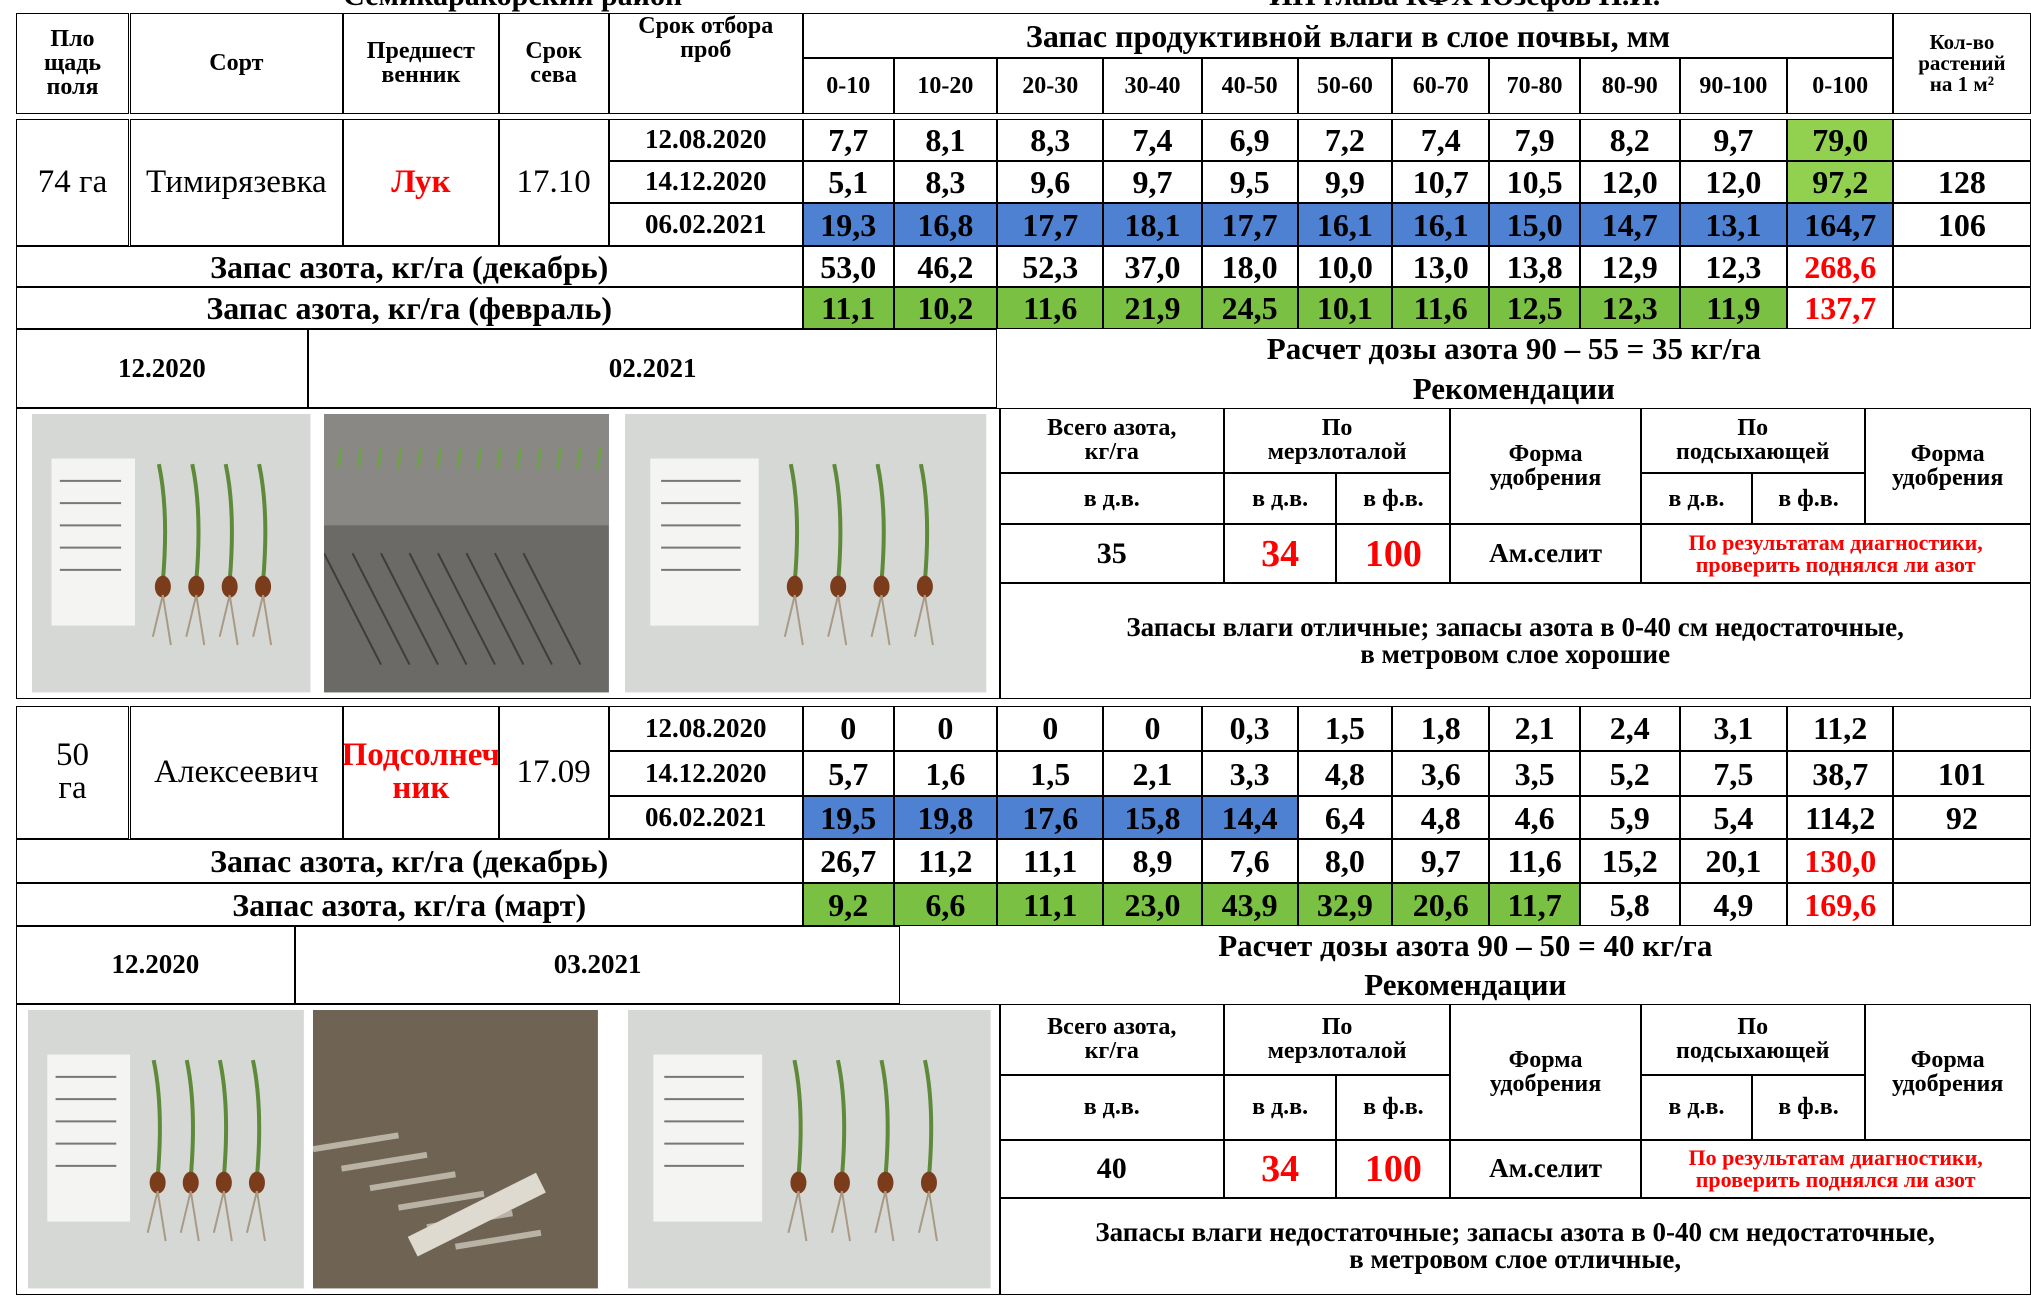  I want to click on moisture-value: 3,3, so click(1249, 774).